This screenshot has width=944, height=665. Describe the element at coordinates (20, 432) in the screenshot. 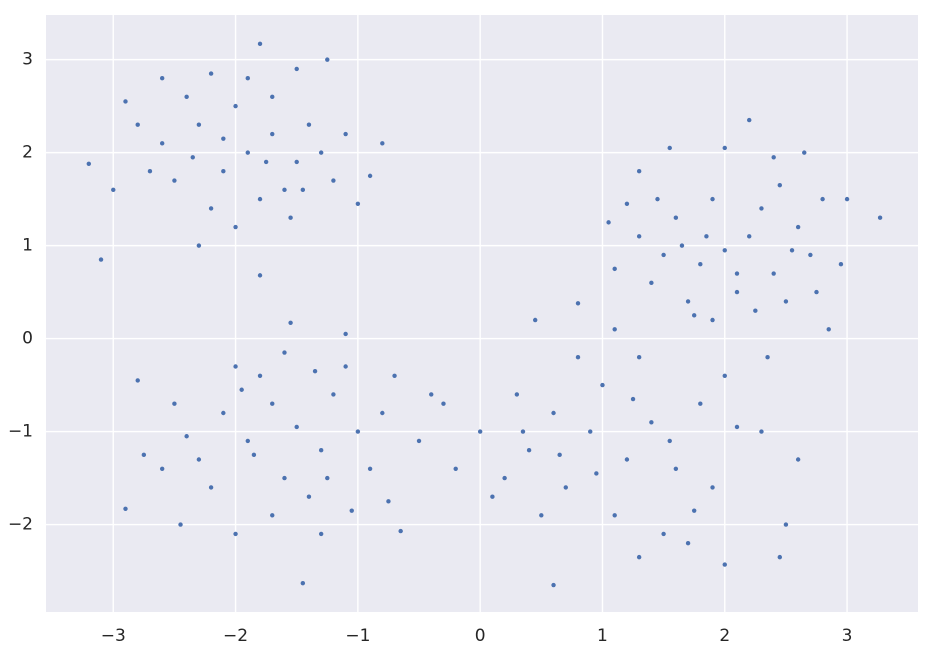

I see `y-tick-label: −1` at that location.